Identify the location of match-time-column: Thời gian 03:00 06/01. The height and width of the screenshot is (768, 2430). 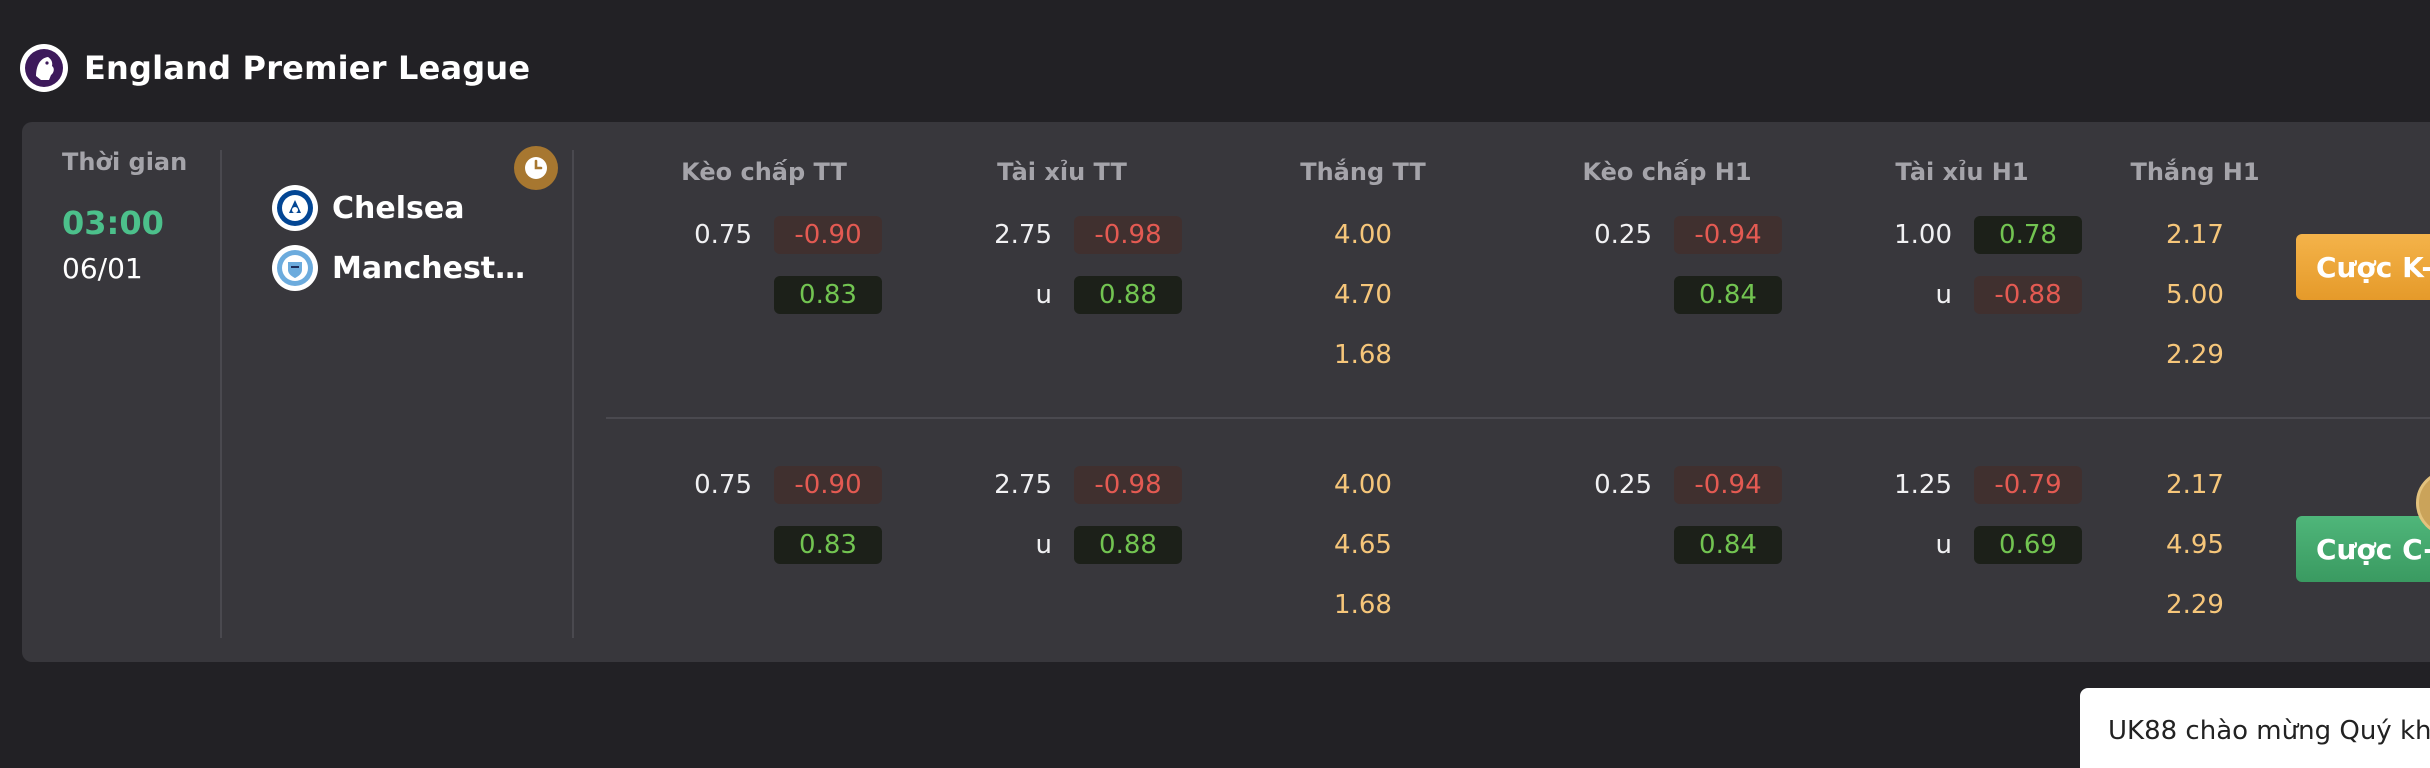
(142, 216).